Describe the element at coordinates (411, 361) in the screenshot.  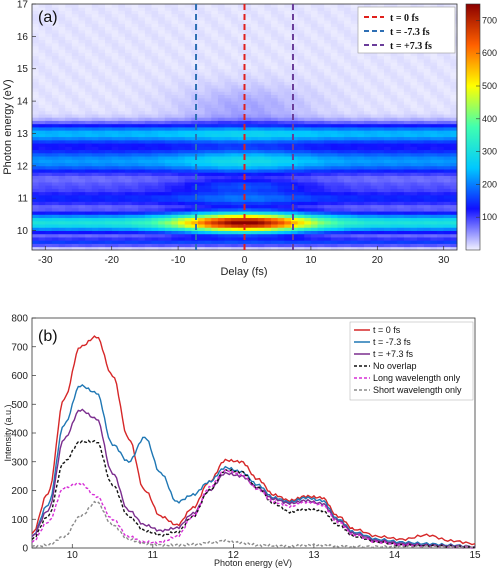
I see `panel-b-legend-box` at that location.